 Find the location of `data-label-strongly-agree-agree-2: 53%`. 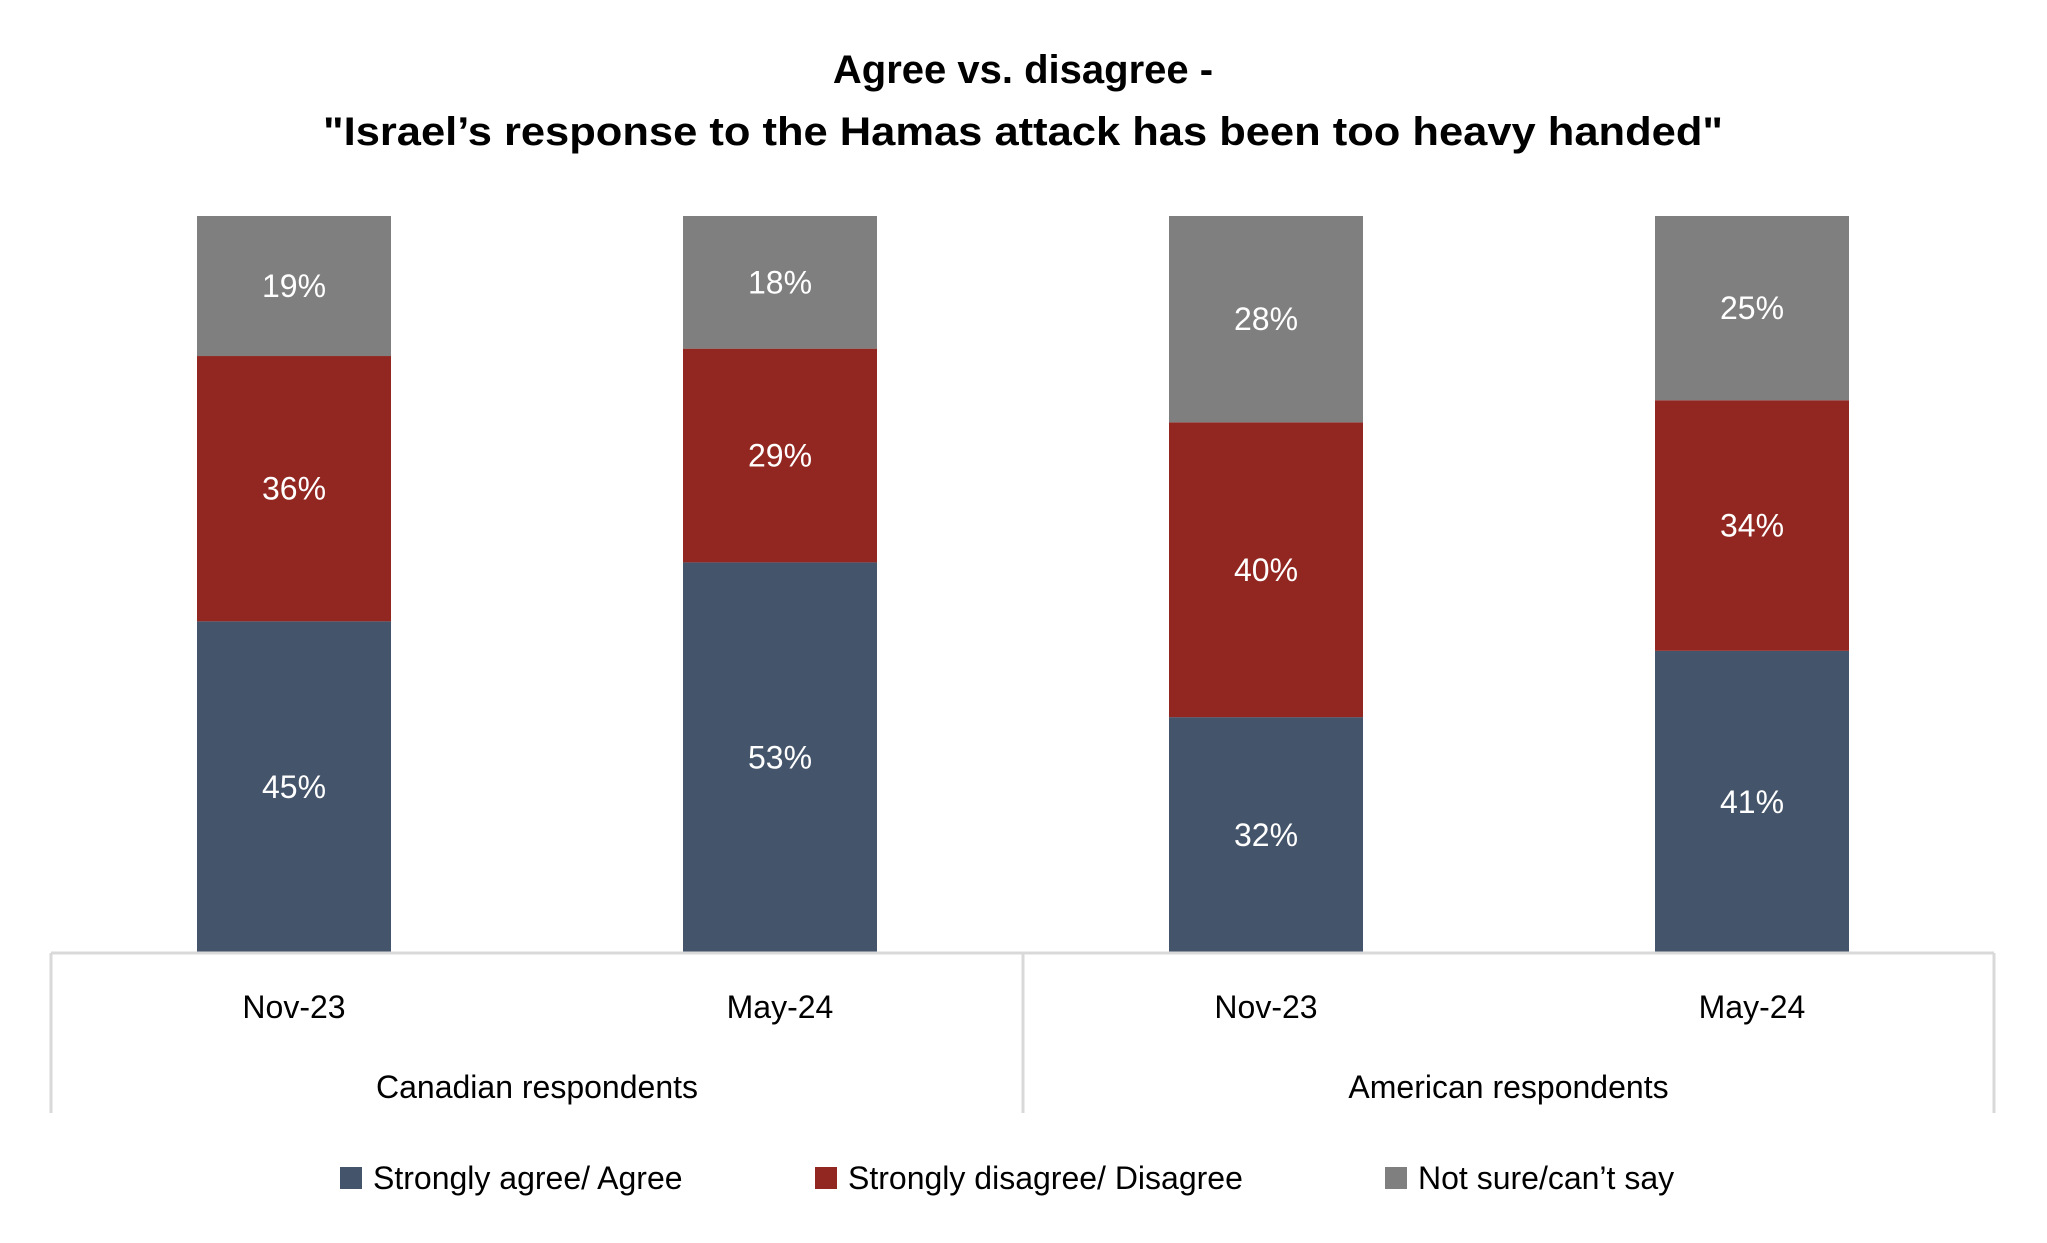

data-label-strongly-agree-agree-2: 53% is located at coordinates (780, 758).